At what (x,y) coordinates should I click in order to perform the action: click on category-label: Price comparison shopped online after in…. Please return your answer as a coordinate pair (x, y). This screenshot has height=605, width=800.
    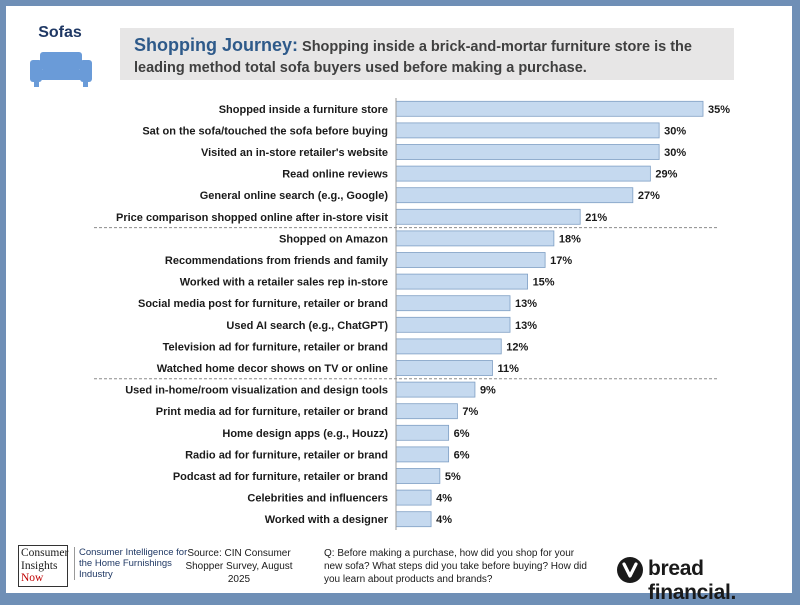
    Looking at the image, I should click on (252, 218).